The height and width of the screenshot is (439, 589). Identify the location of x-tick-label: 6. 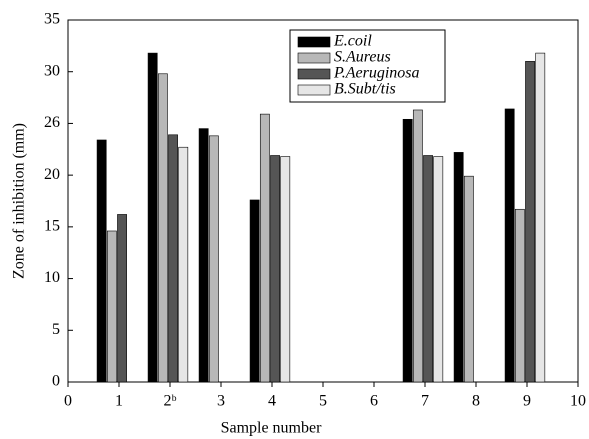
(374, 401).